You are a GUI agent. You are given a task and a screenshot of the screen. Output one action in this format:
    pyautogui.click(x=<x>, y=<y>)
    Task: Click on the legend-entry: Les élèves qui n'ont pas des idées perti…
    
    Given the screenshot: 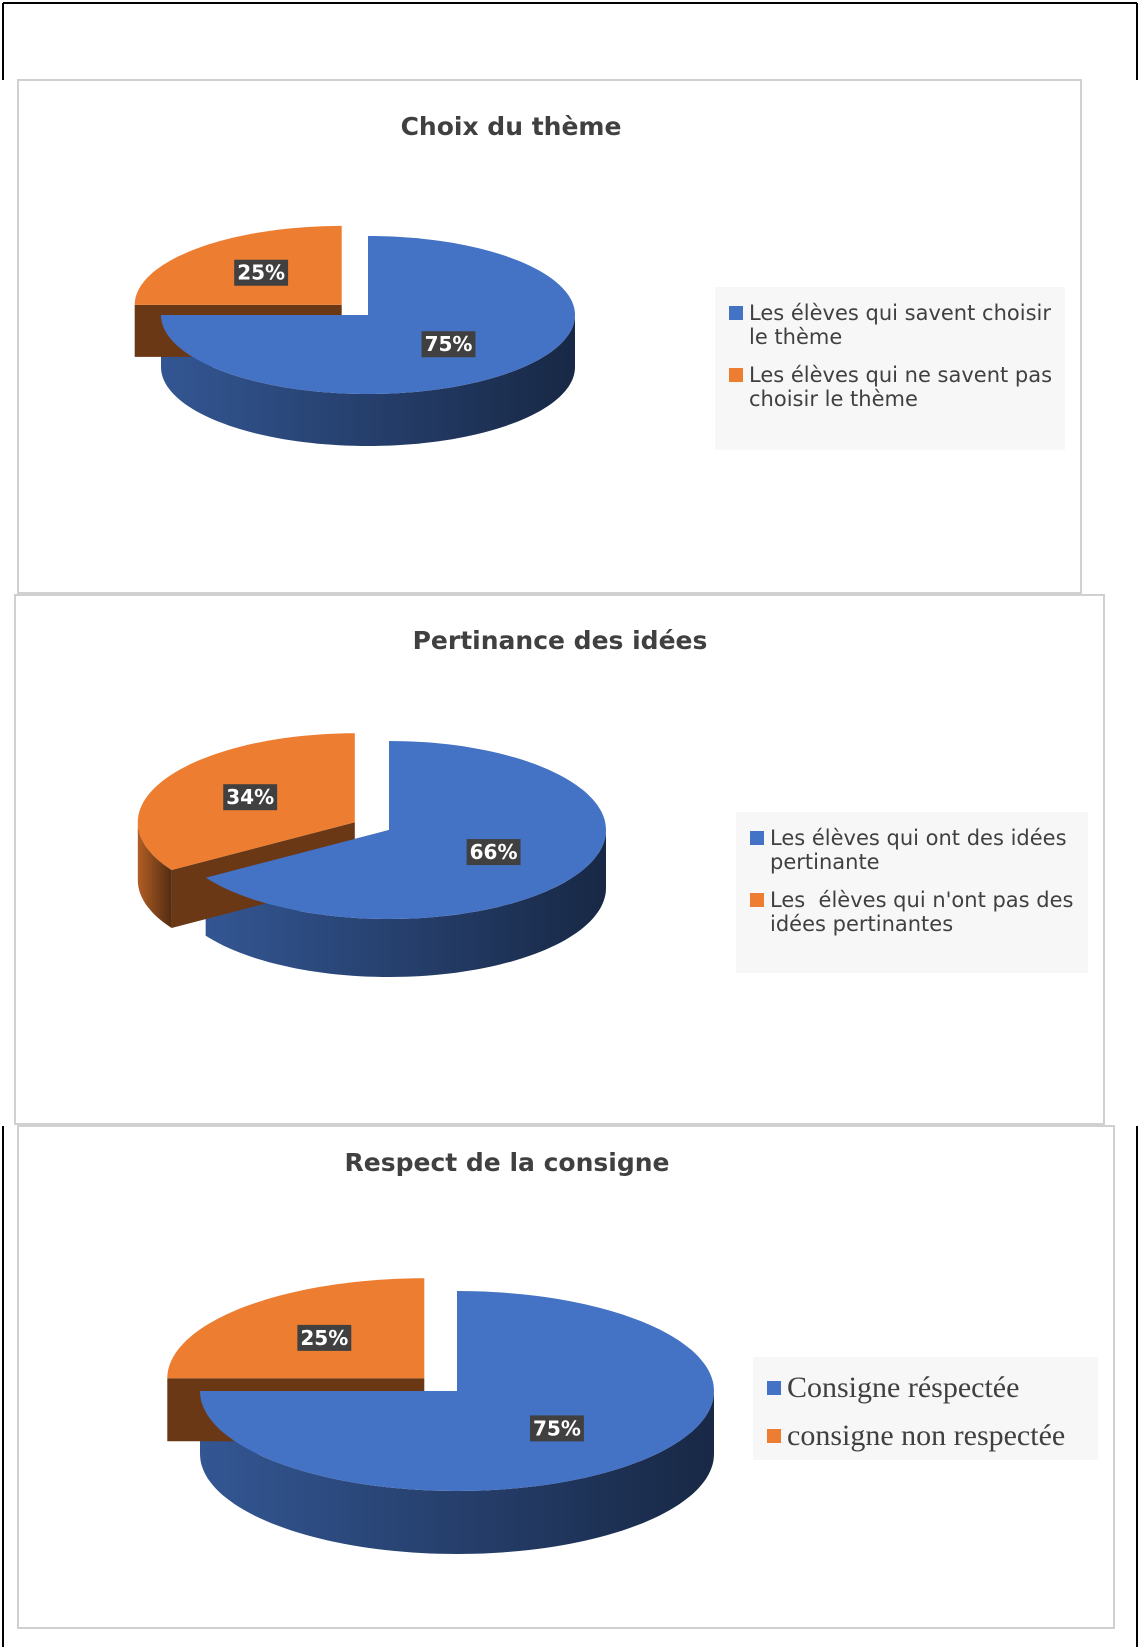 What is the action you would take?
    pyautogui.click(x=912, y=912)
    